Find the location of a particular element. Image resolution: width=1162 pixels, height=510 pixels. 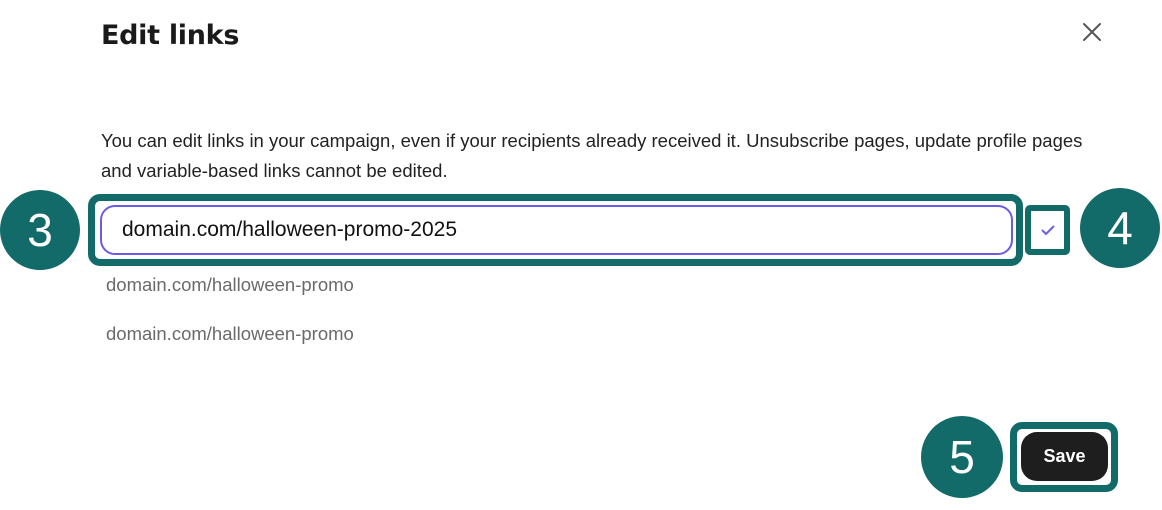

input-highlight is located at coordinates (555, 230).